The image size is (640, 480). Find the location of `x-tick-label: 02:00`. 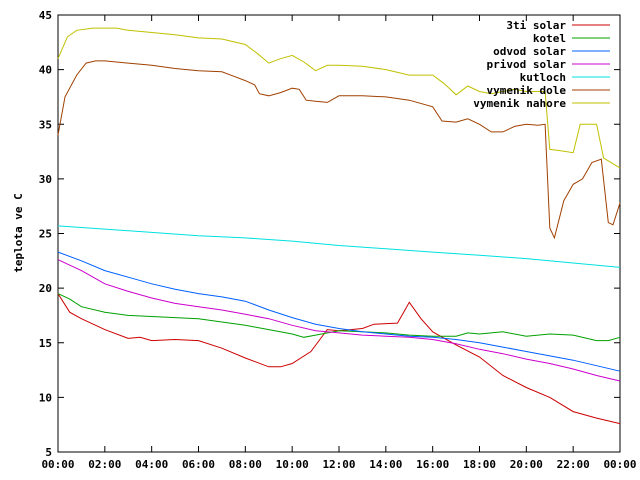

x-tick-label: 02:00 is located at coordinates (104, 464).